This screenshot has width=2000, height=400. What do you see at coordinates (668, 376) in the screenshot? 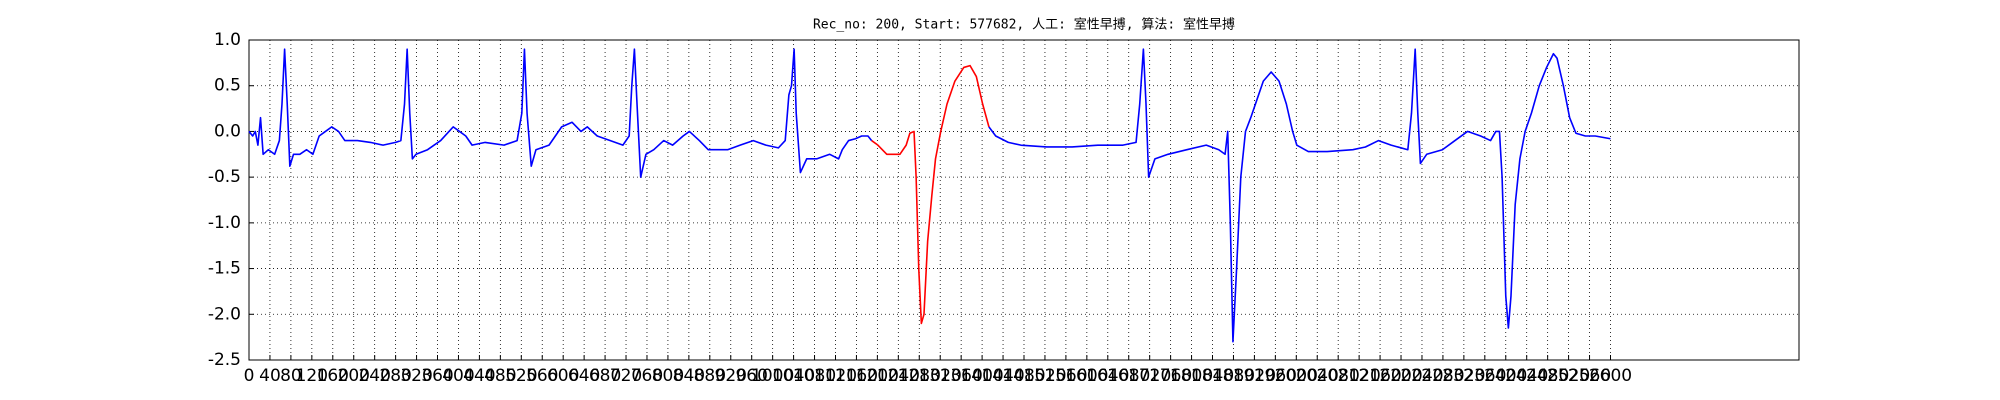
I see `x-tick-label: 800` at bounding box center [668, 376].